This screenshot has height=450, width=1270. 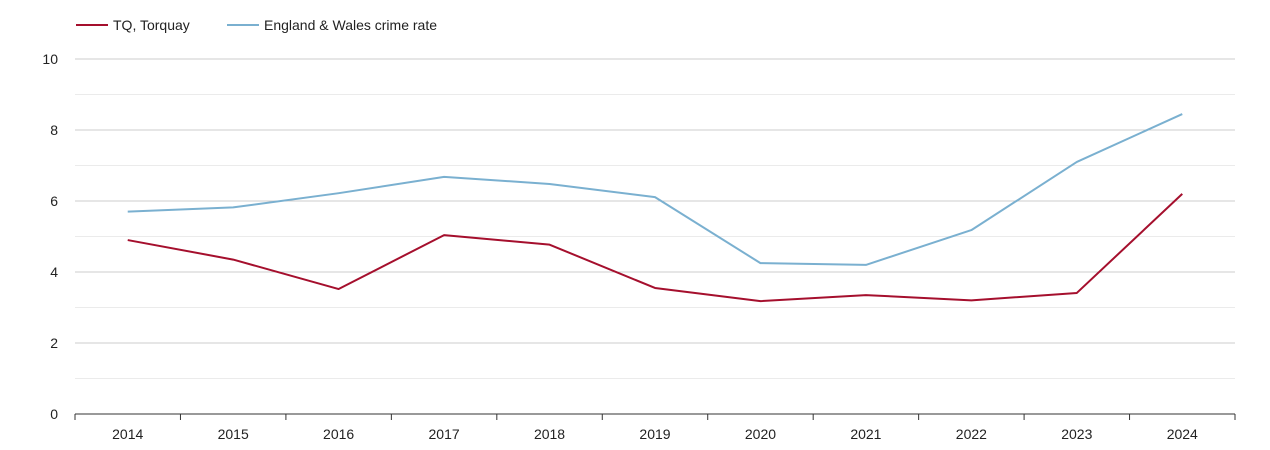 I want to click on y-tick-label: 8, so click(x=54, y=130).